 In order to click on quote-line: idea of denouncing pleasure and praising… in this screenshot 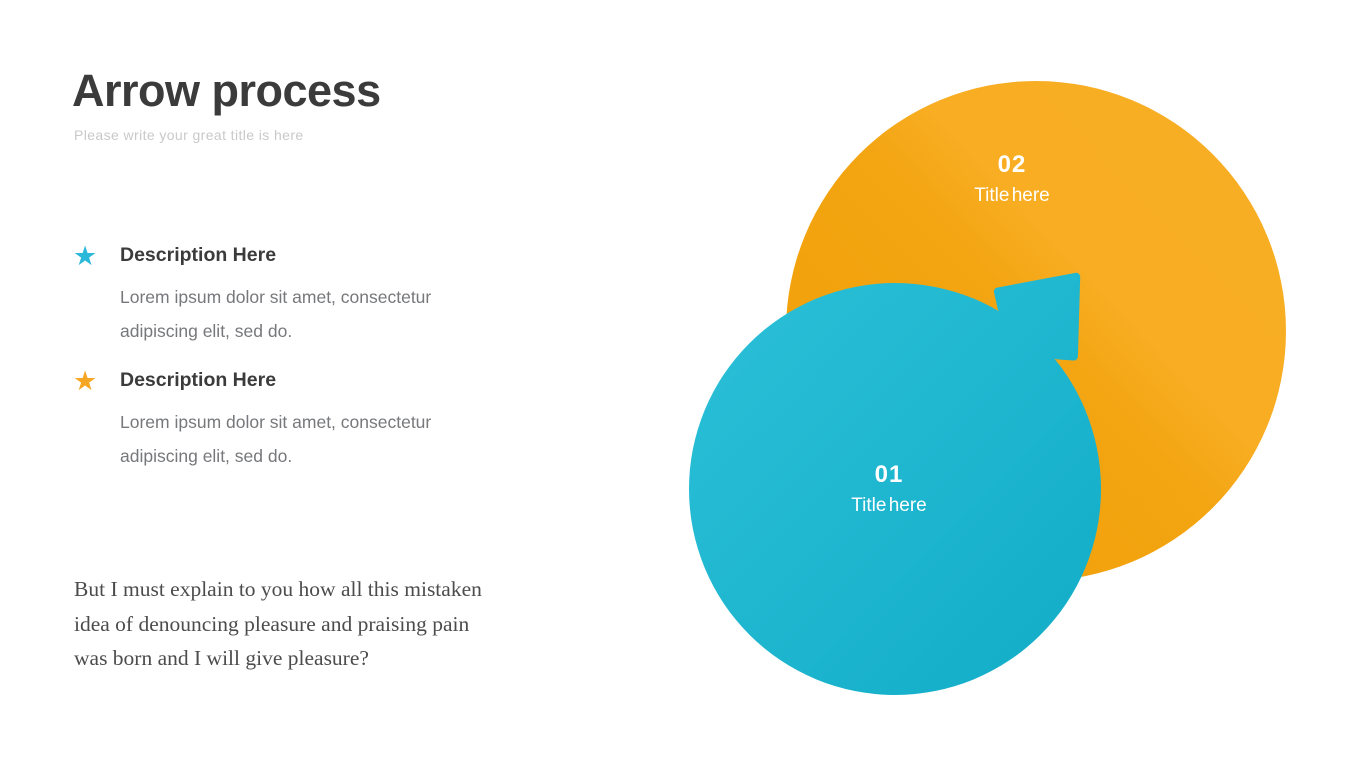, I will do `click(272, 623)`.